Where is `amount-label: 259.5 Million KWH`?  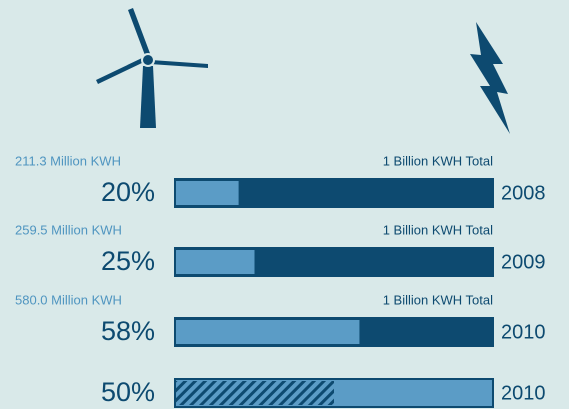 amount-label: 259.5 Million KWH is located at coordinates (68, 229).